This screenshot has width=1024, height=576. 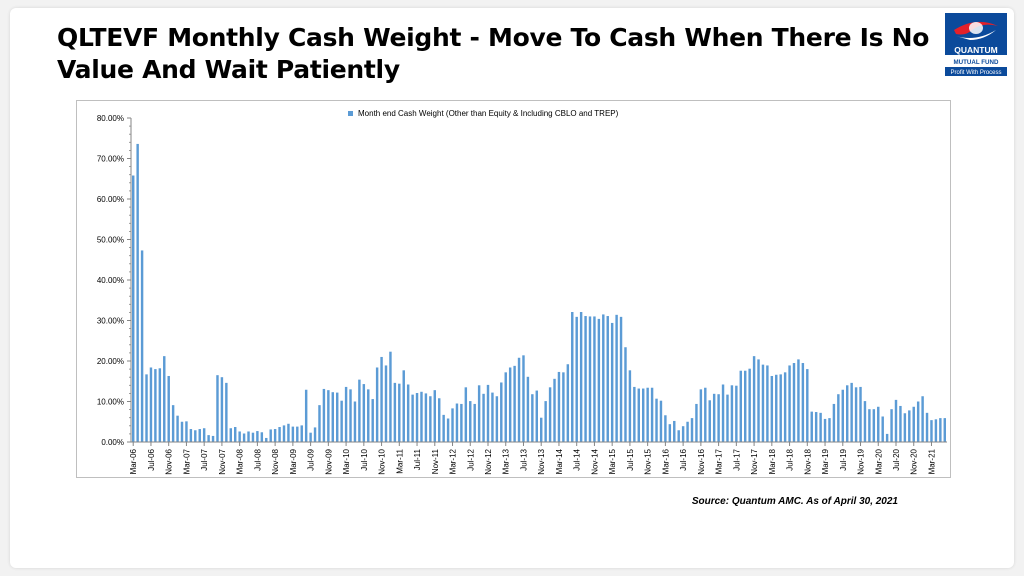 What do you see at coordinates (719, 461) in the screenshot?
I see `x-tick-label: Mar-17` at bounding box center [719, 461].